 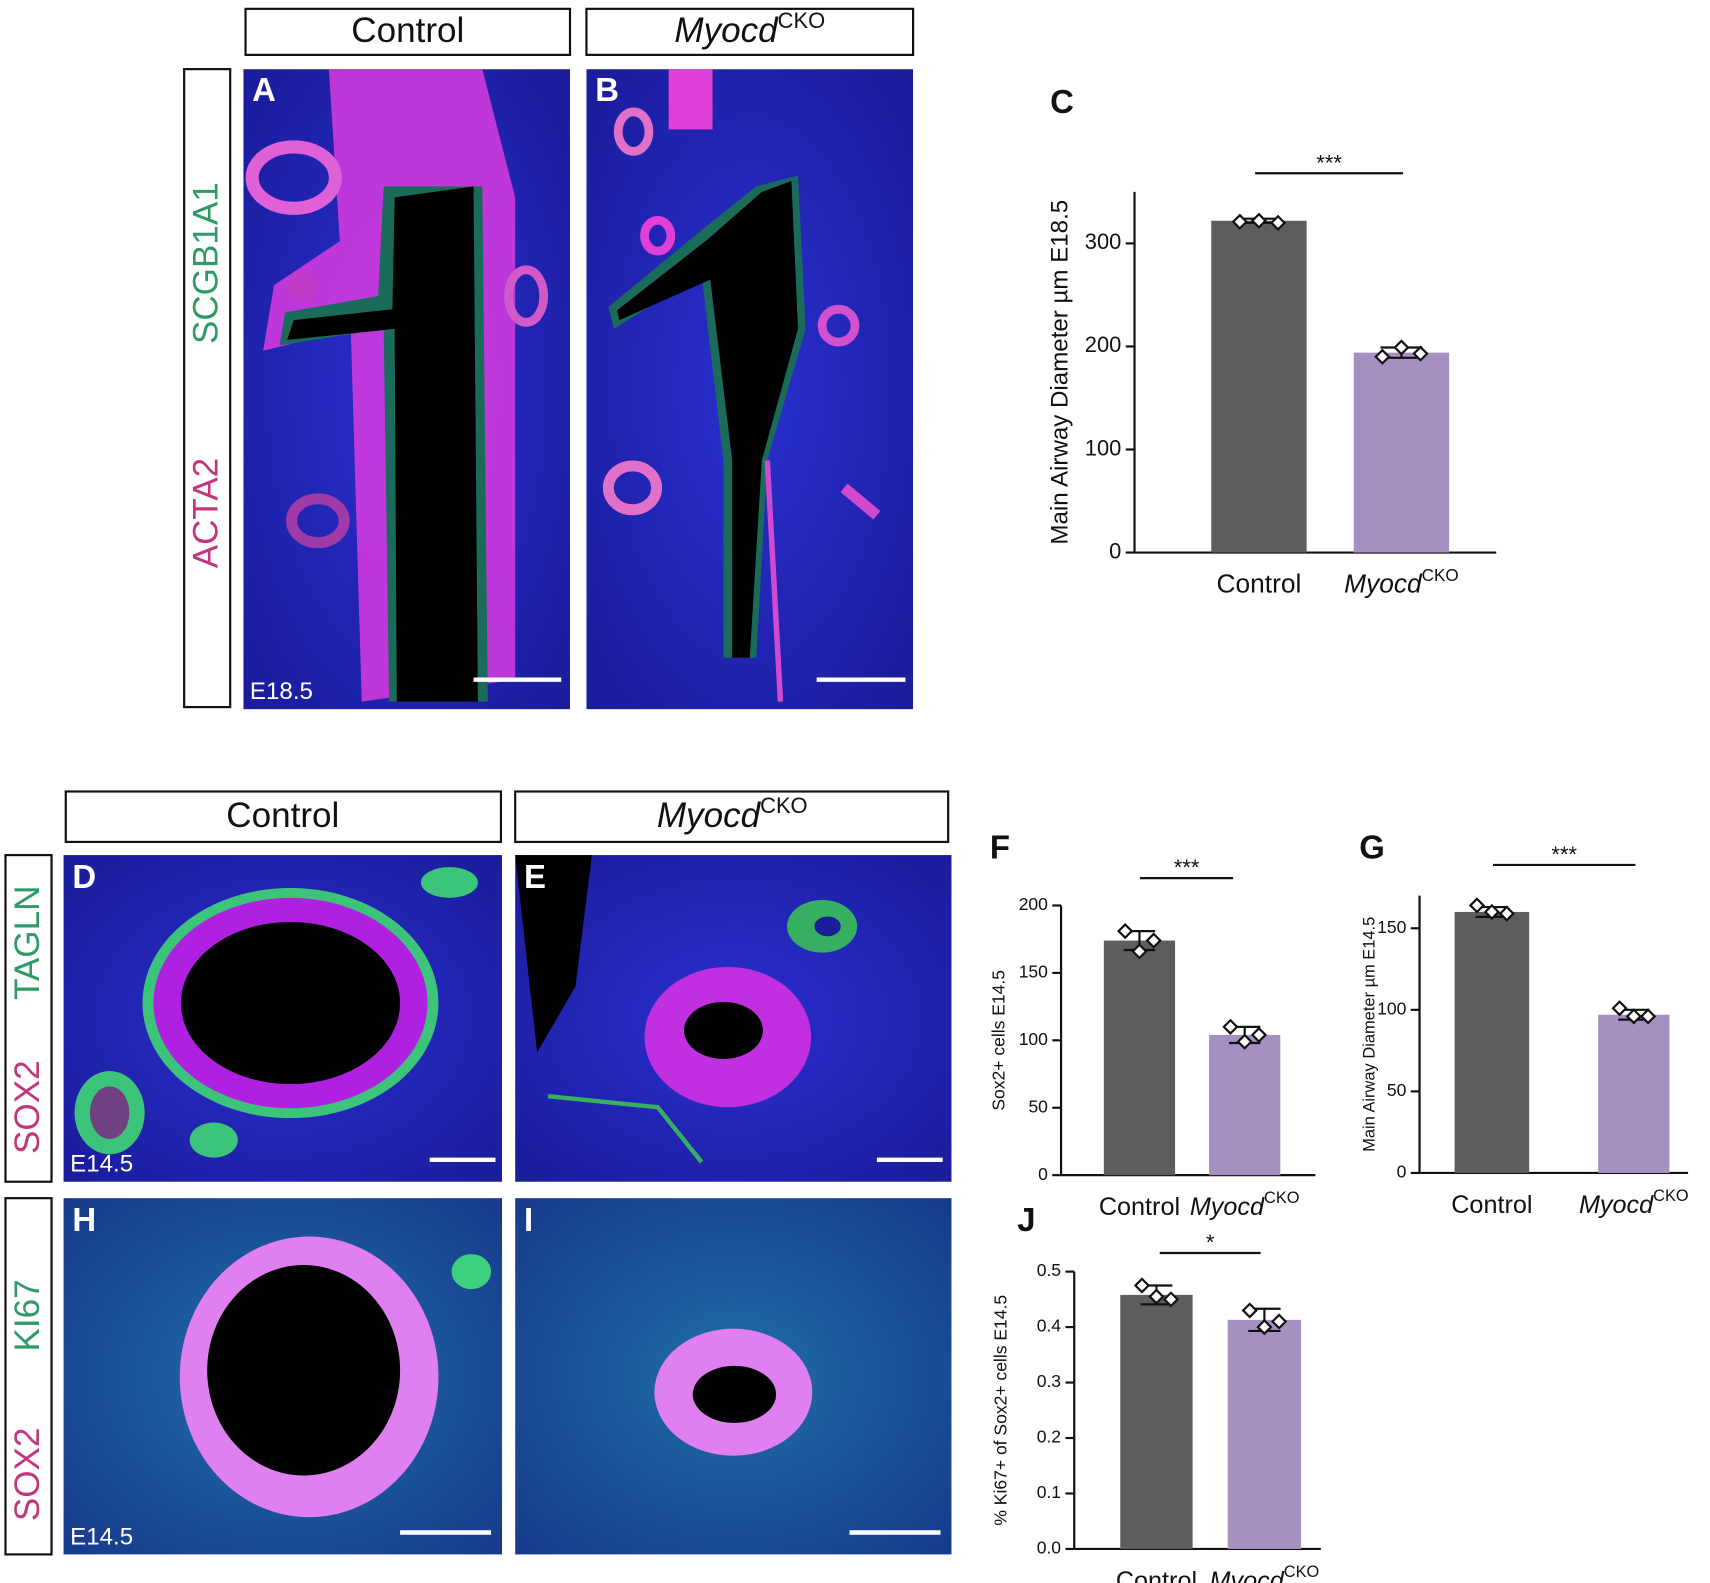 What do you see at coordinates (1001, 1410) in the screenshot?
I see `y-axis-label: % Ki67+ of Sox2+ cells E14.5` at bounding box center [1001, 1410].